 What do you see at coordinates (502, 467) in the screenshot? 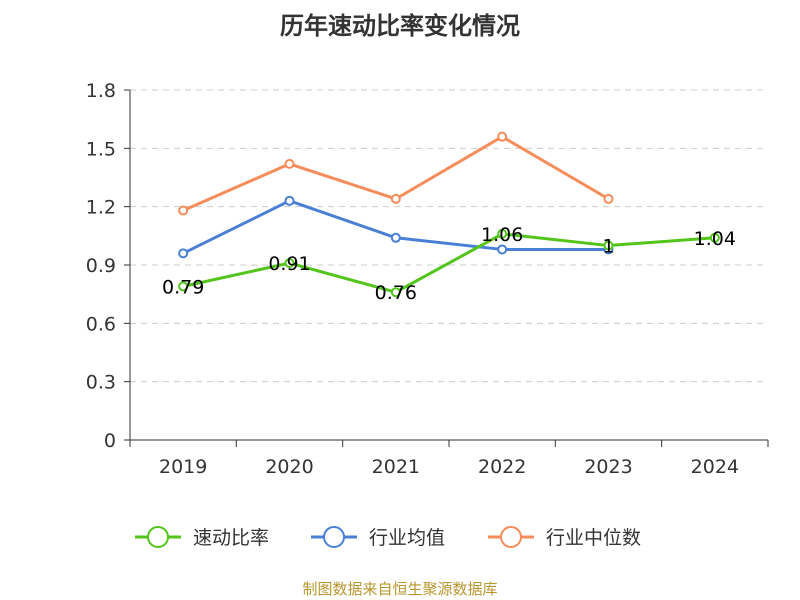
I see `x-tick-label: 2022` at bounding box center [502, 467].